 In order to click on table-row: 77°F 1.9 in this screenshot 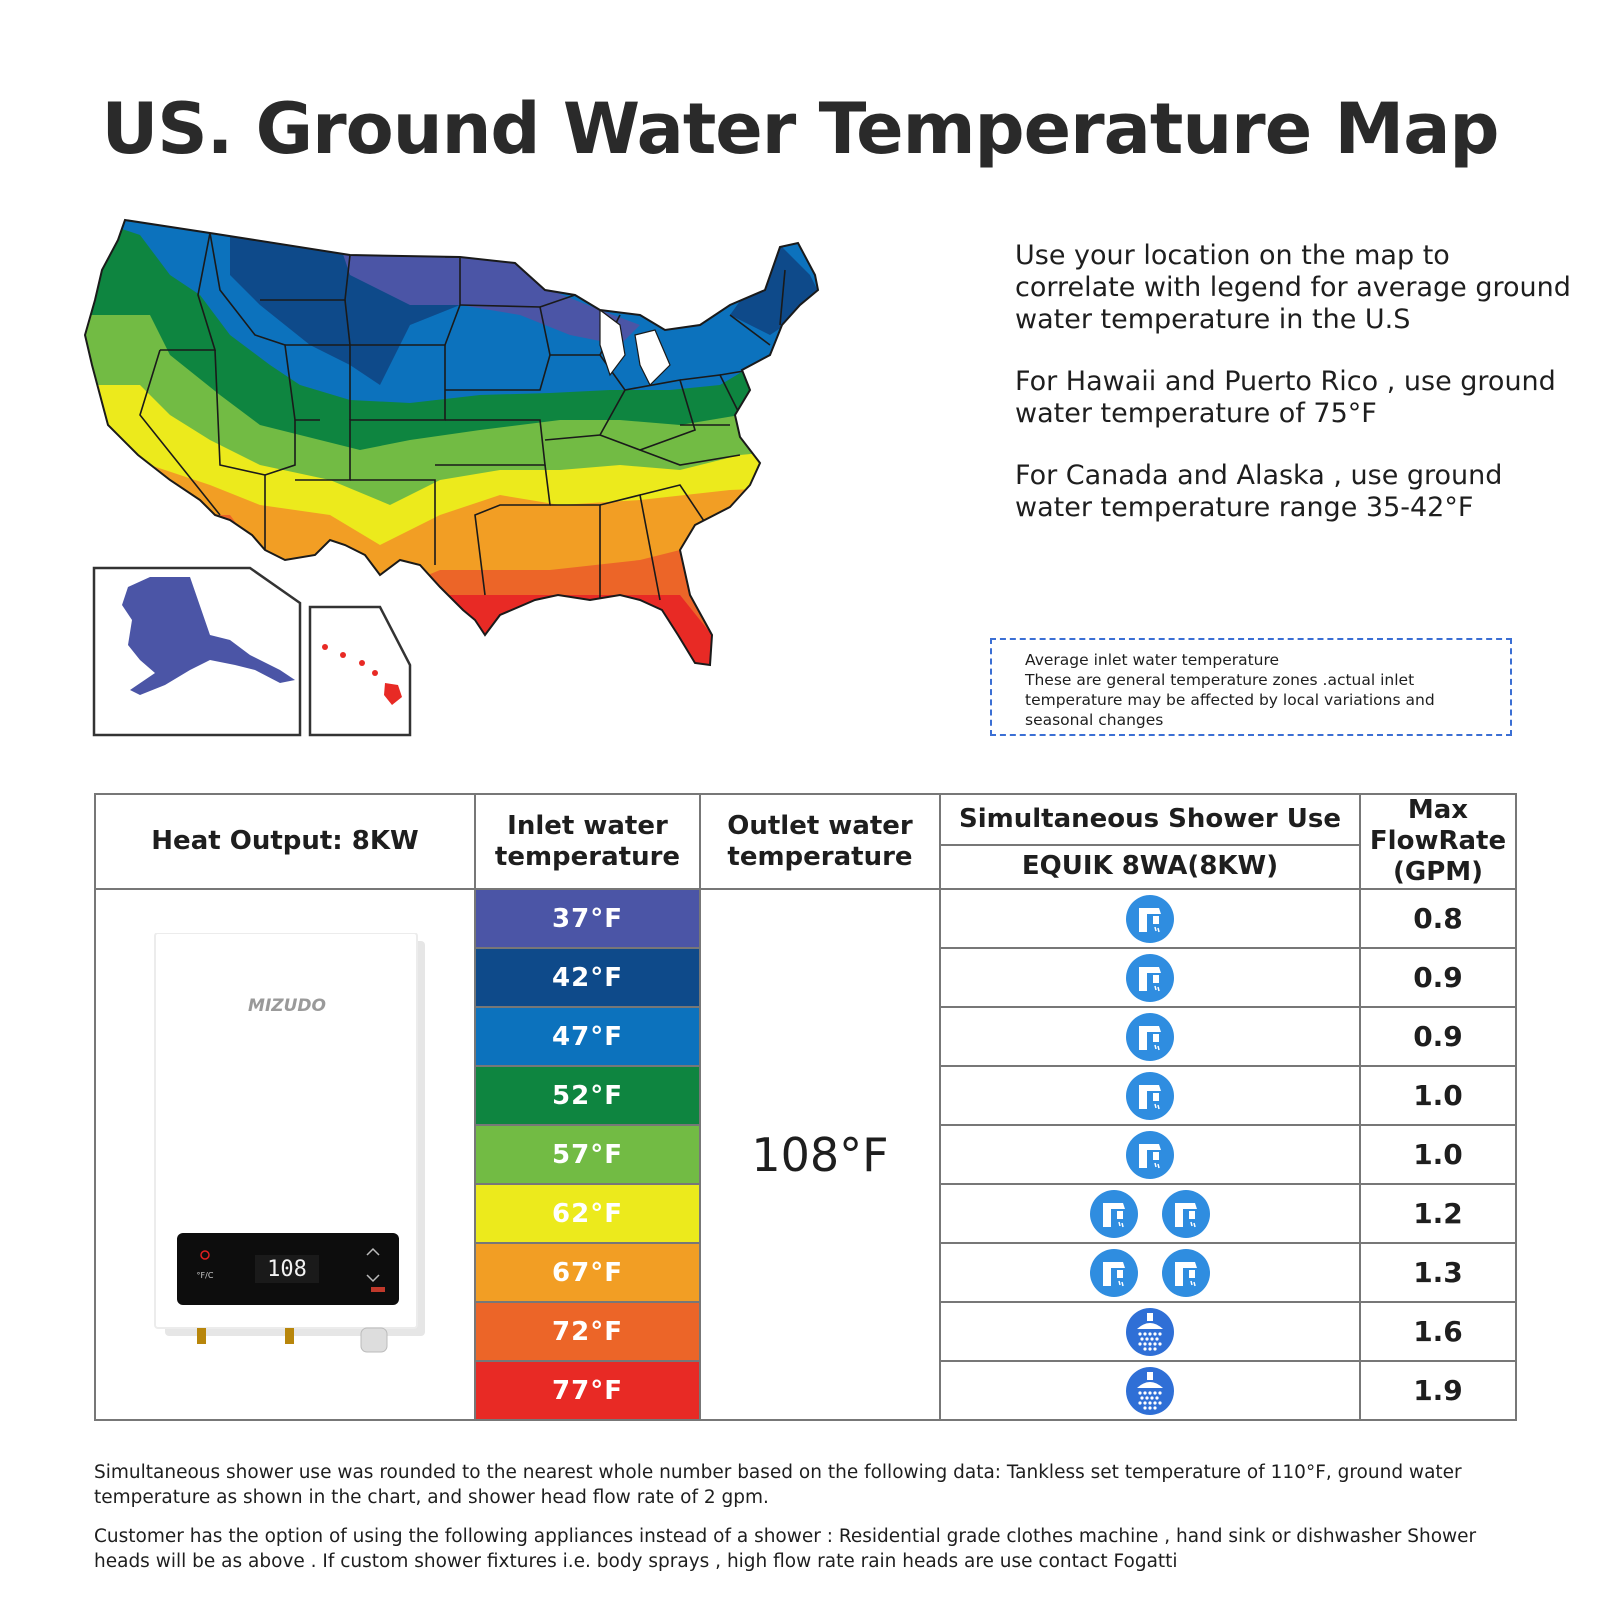, I will do `click(806, 1390)`.